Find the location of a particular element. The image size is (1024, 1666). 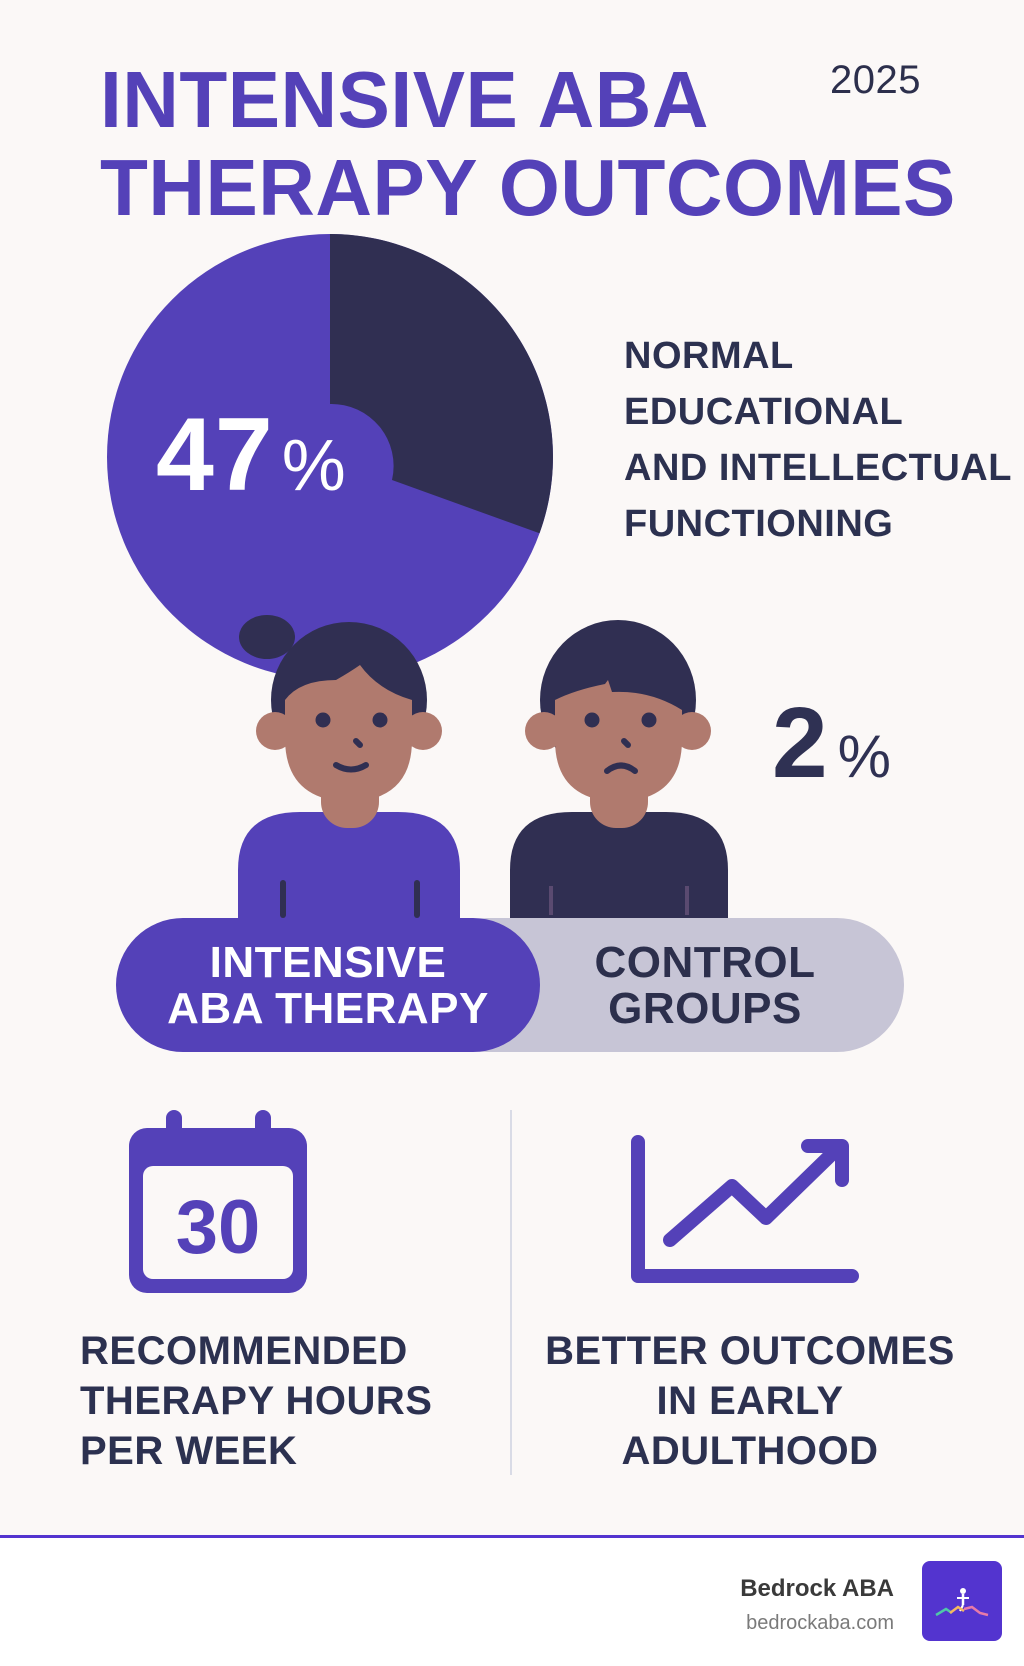

intervention-unit: % is located at coordinates (314, 466).